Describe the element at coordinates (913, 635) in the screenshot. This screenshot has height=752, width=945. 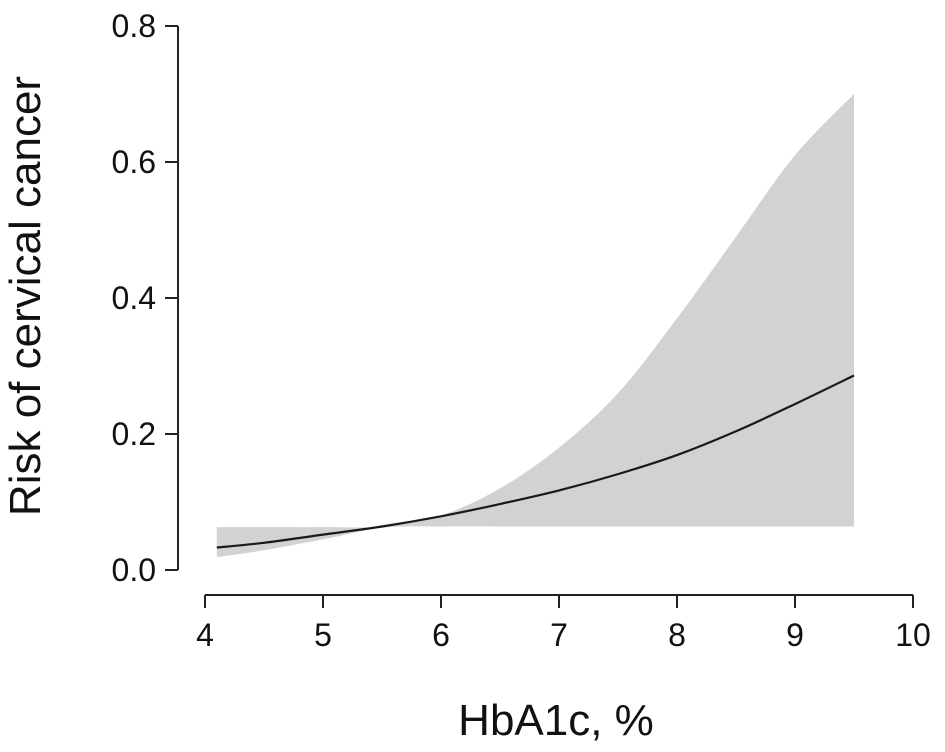
I see `x-tick-label: 10` at that location.